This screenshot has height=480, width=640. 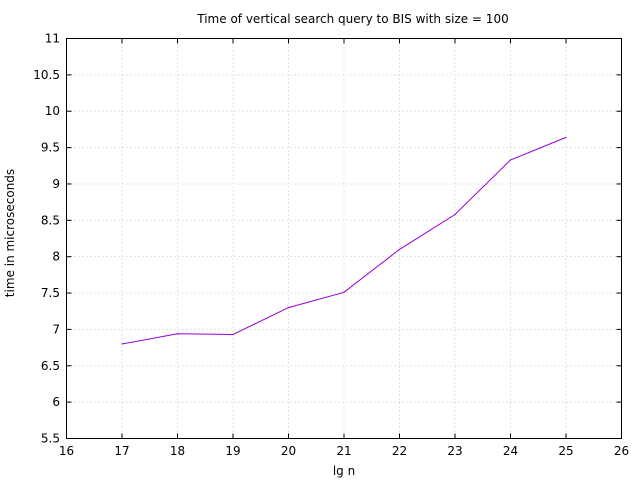 I want to click on x-tick-label: 16, so click(x=66, y=451).